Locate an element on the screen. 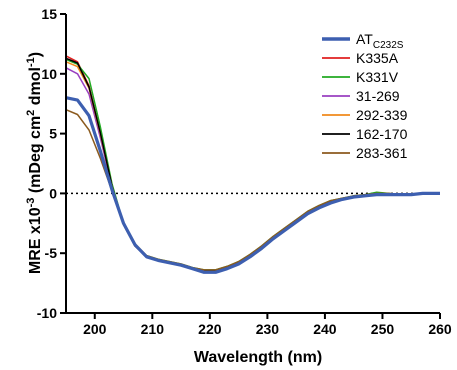 The height and width of the screenshot is (370, 457). y-tick-label: 5 is located at coordinates (53, 134).